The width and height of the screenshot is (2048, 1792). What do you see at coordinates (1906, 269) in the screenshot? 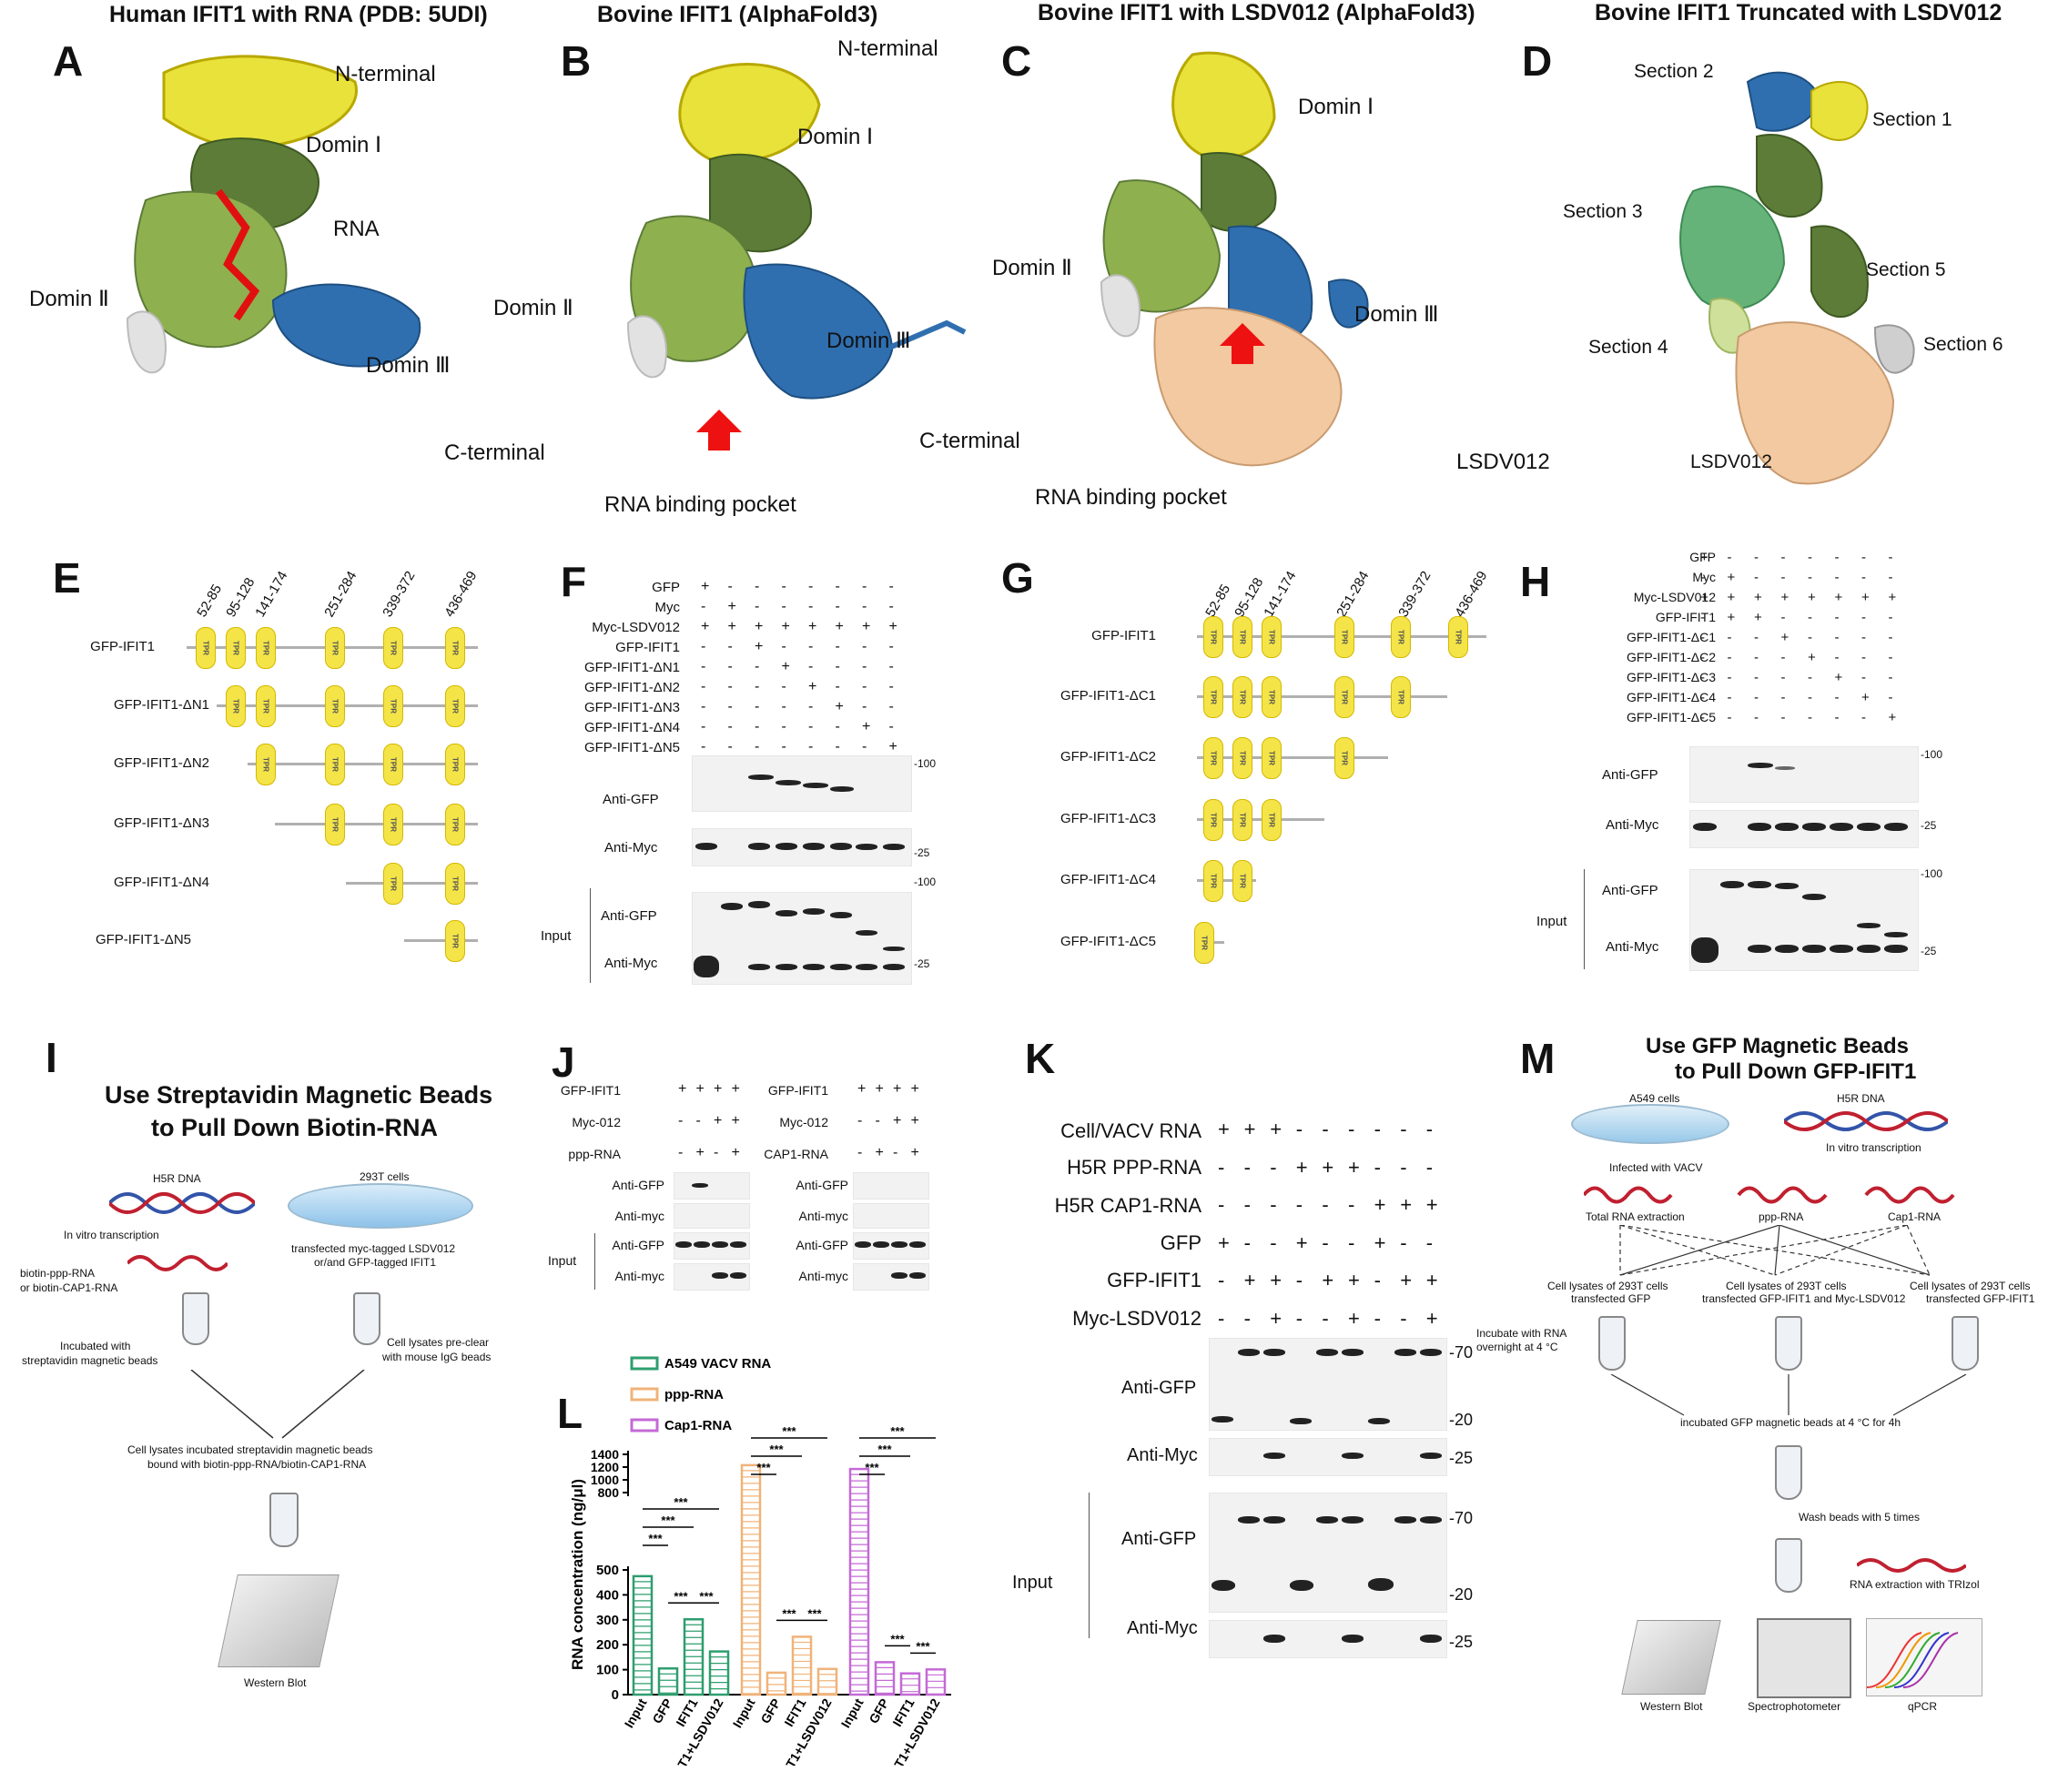
I see `panel-d-section5: Section 5` at bounding box center [1906, 269].